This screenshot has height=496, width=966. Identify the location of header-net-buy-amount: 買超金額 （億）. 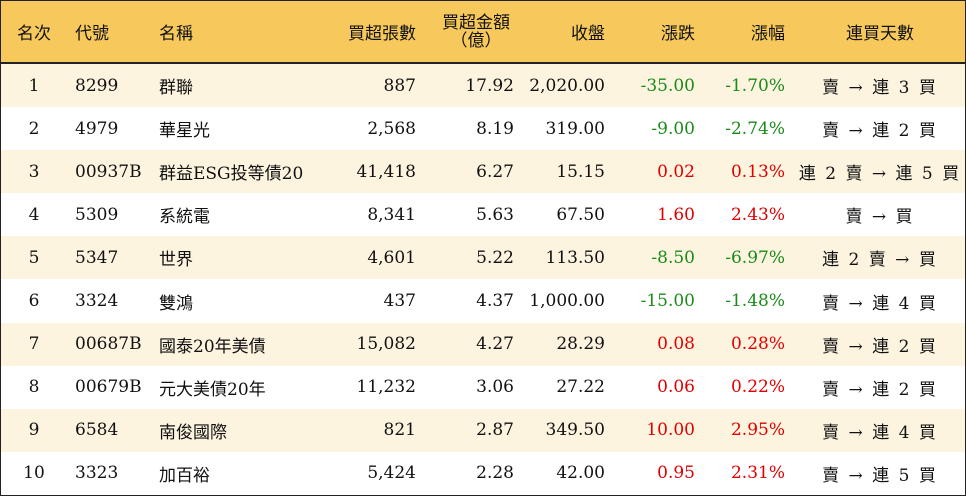
(467, 31).